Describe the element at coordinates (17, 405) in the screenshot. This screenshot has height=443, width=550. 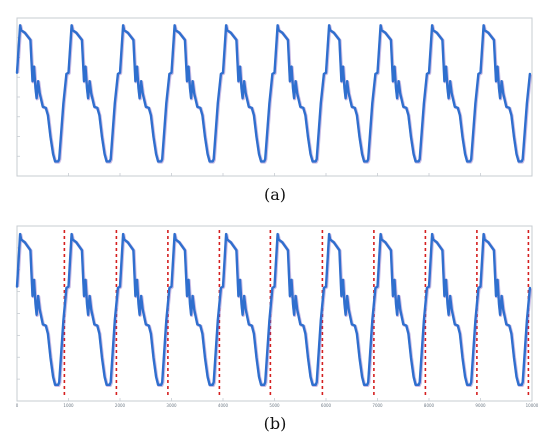
I see `x-tick-label: 0` at that location.